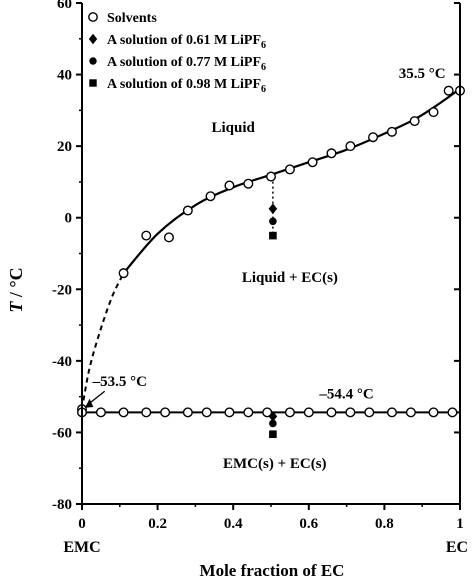  I want to click on x-tick-label: 0, so click(82, 524).